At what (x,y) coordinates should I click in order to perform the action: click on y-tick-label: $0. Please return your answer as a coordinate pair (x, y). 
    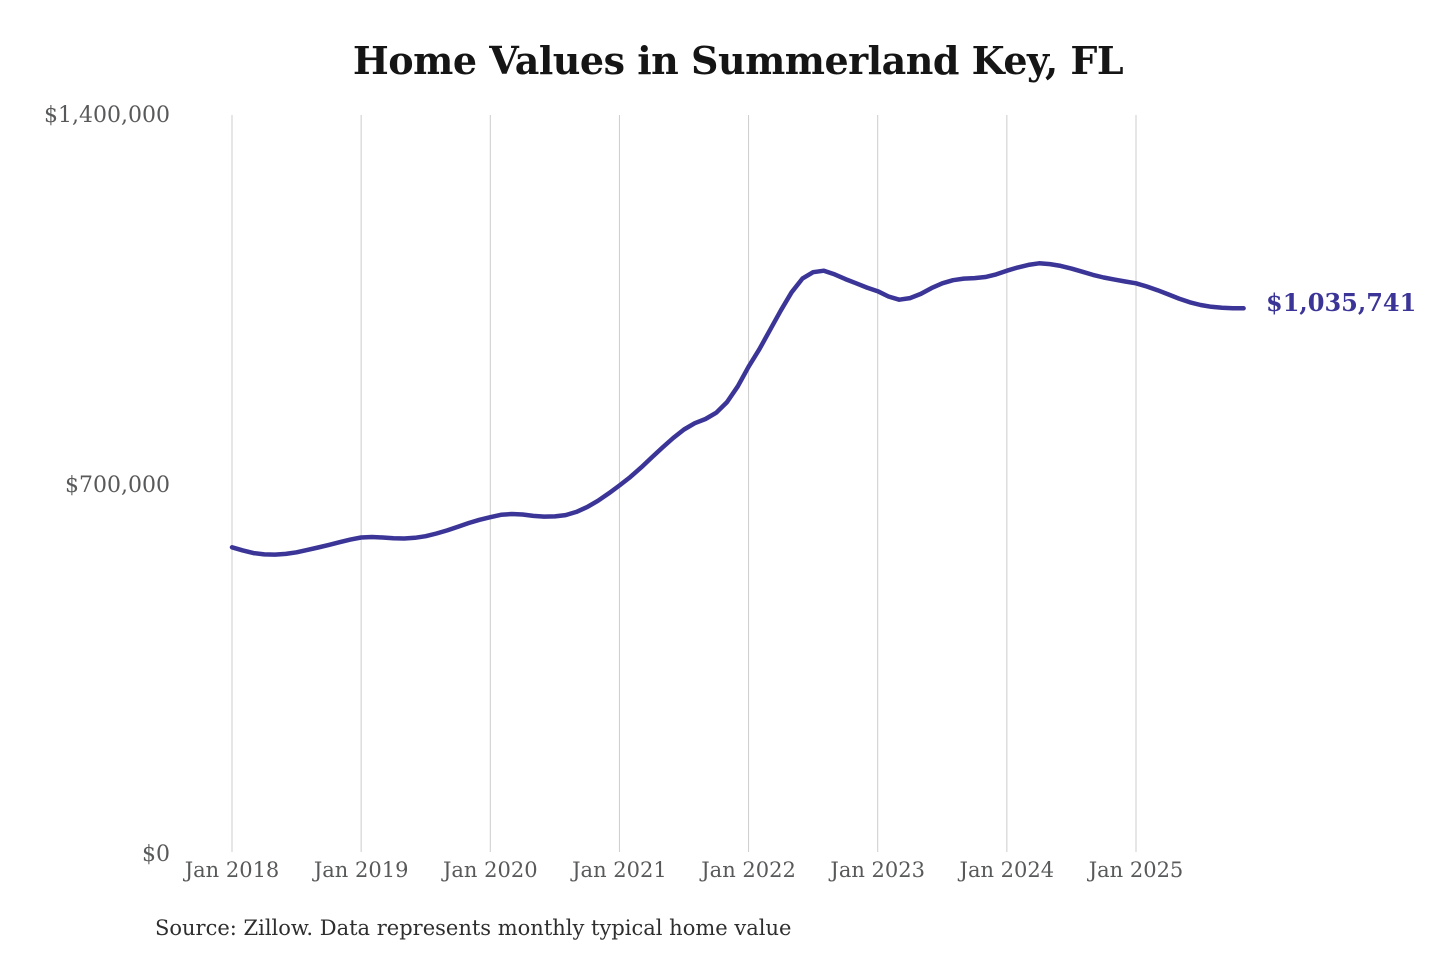
    Looking at the image, I should click on (156, 854).